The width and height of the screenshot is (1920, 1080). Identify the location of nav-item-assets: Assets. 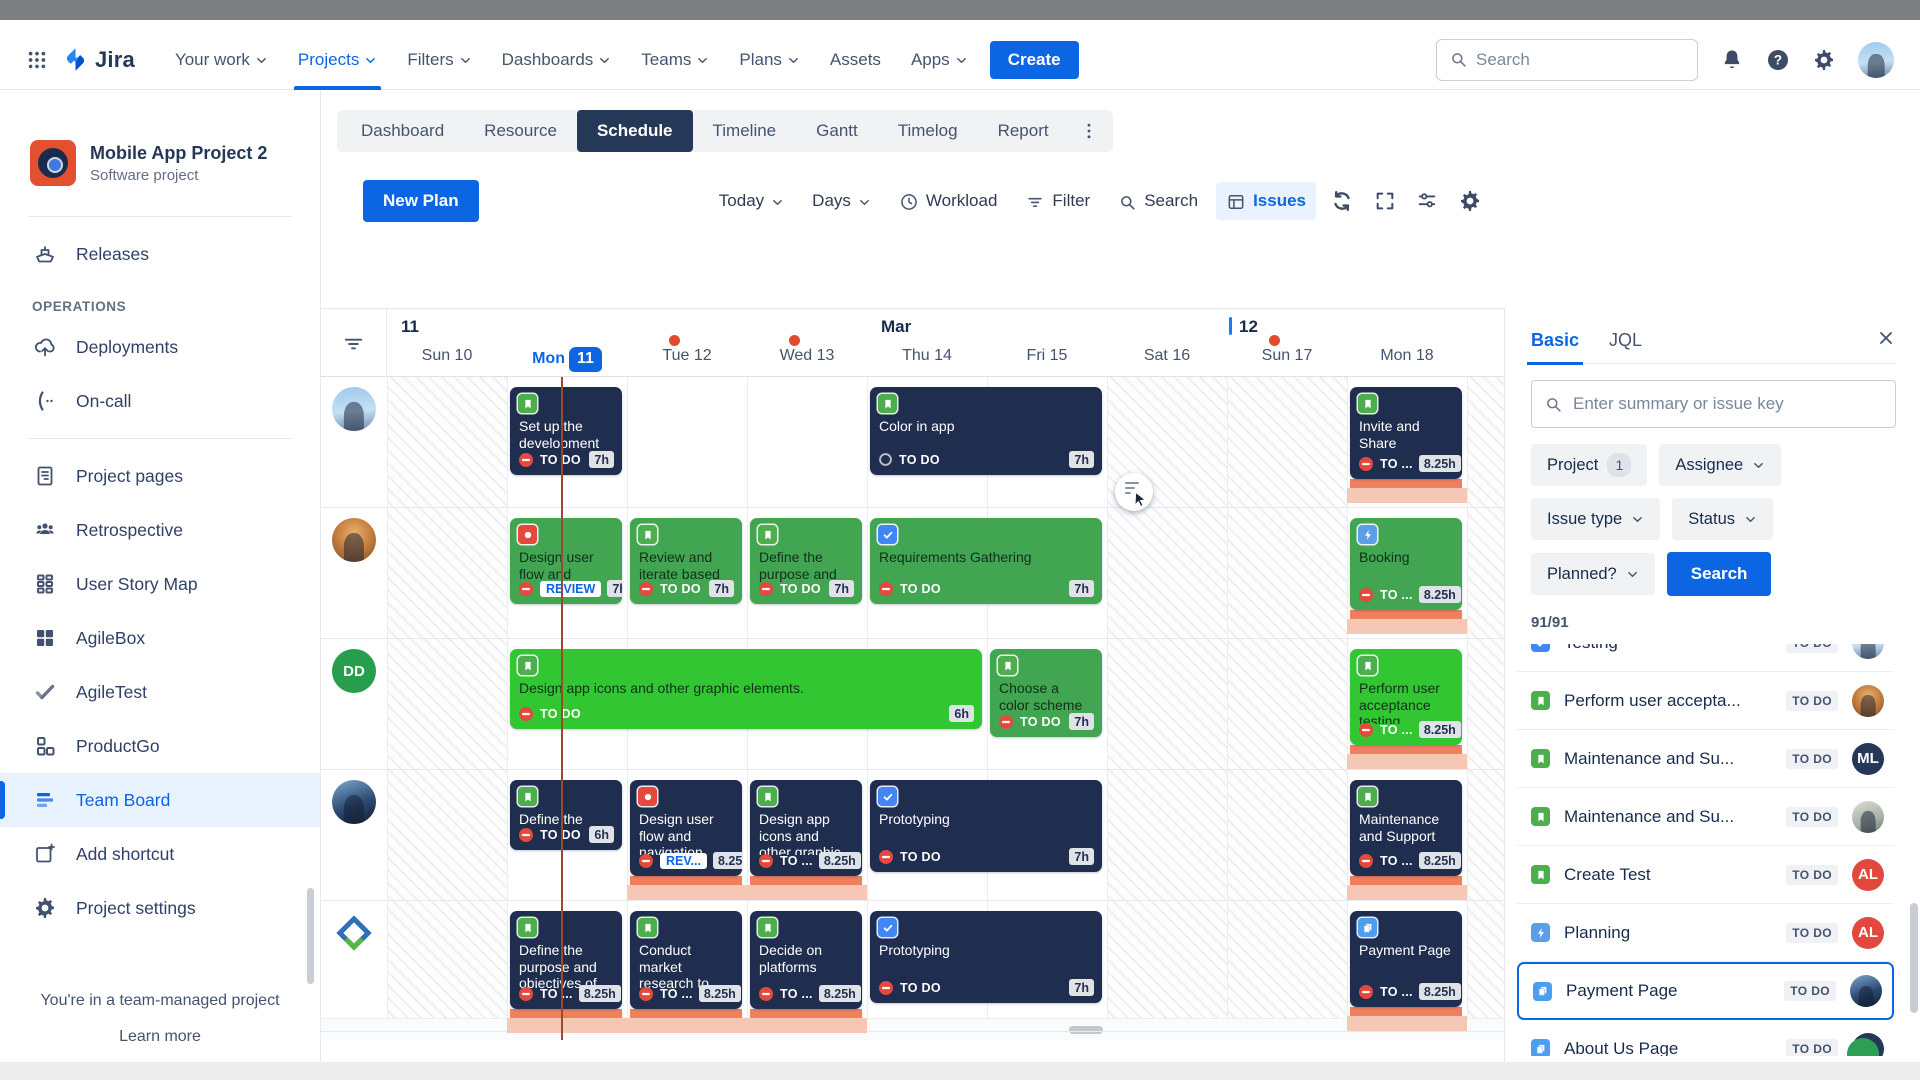
(855, 60).